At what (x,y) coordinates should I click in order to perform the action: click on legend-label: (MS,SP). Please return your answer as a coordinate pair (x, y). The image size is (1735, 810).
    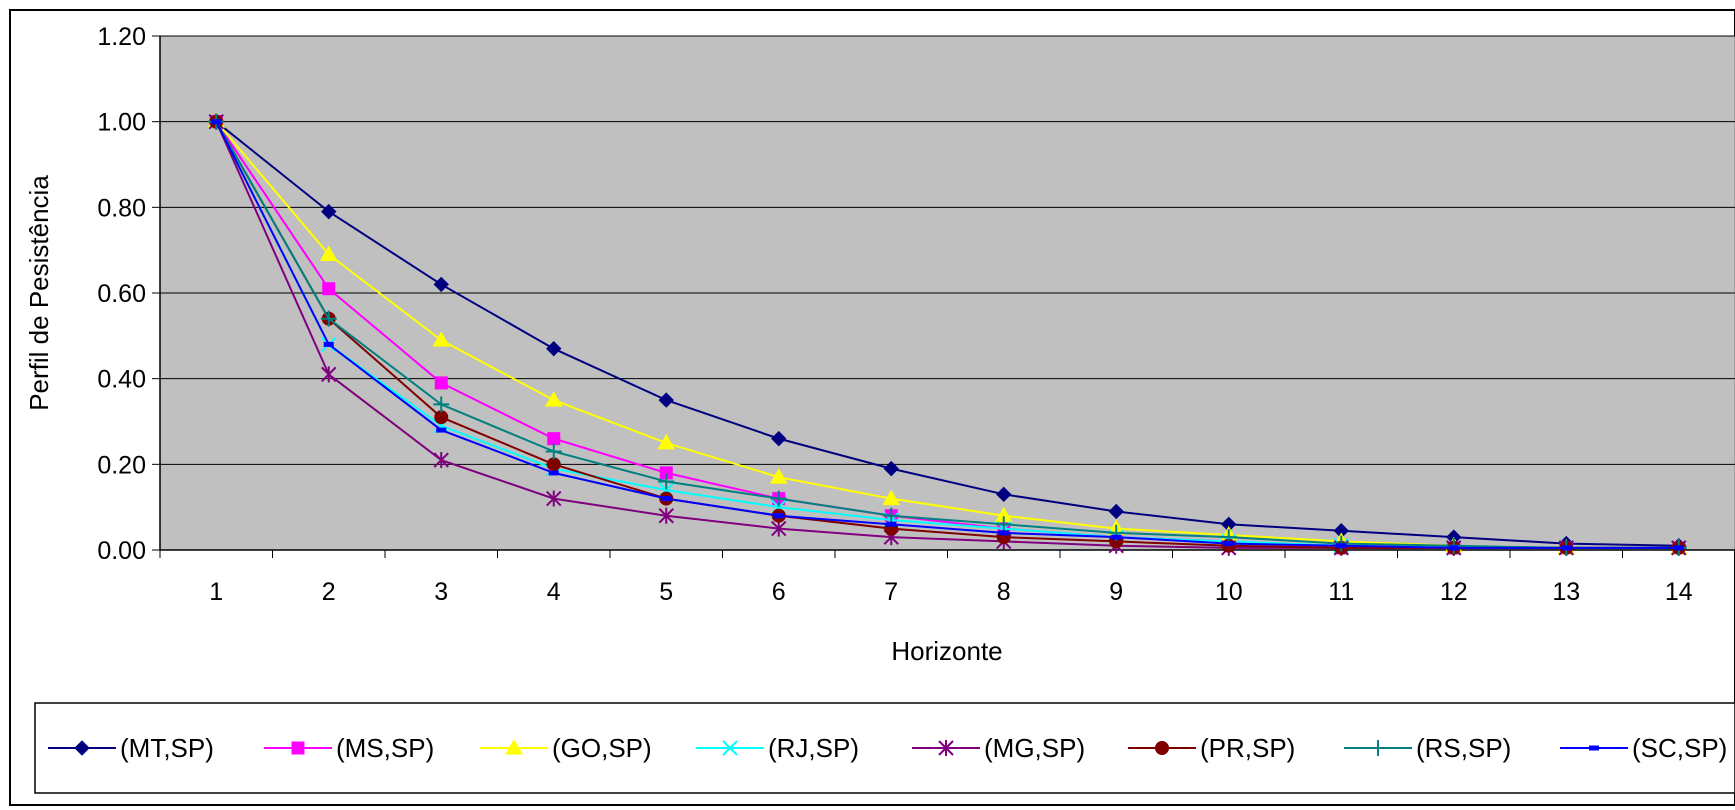
    Looking at the image, I should click on (385, 748).